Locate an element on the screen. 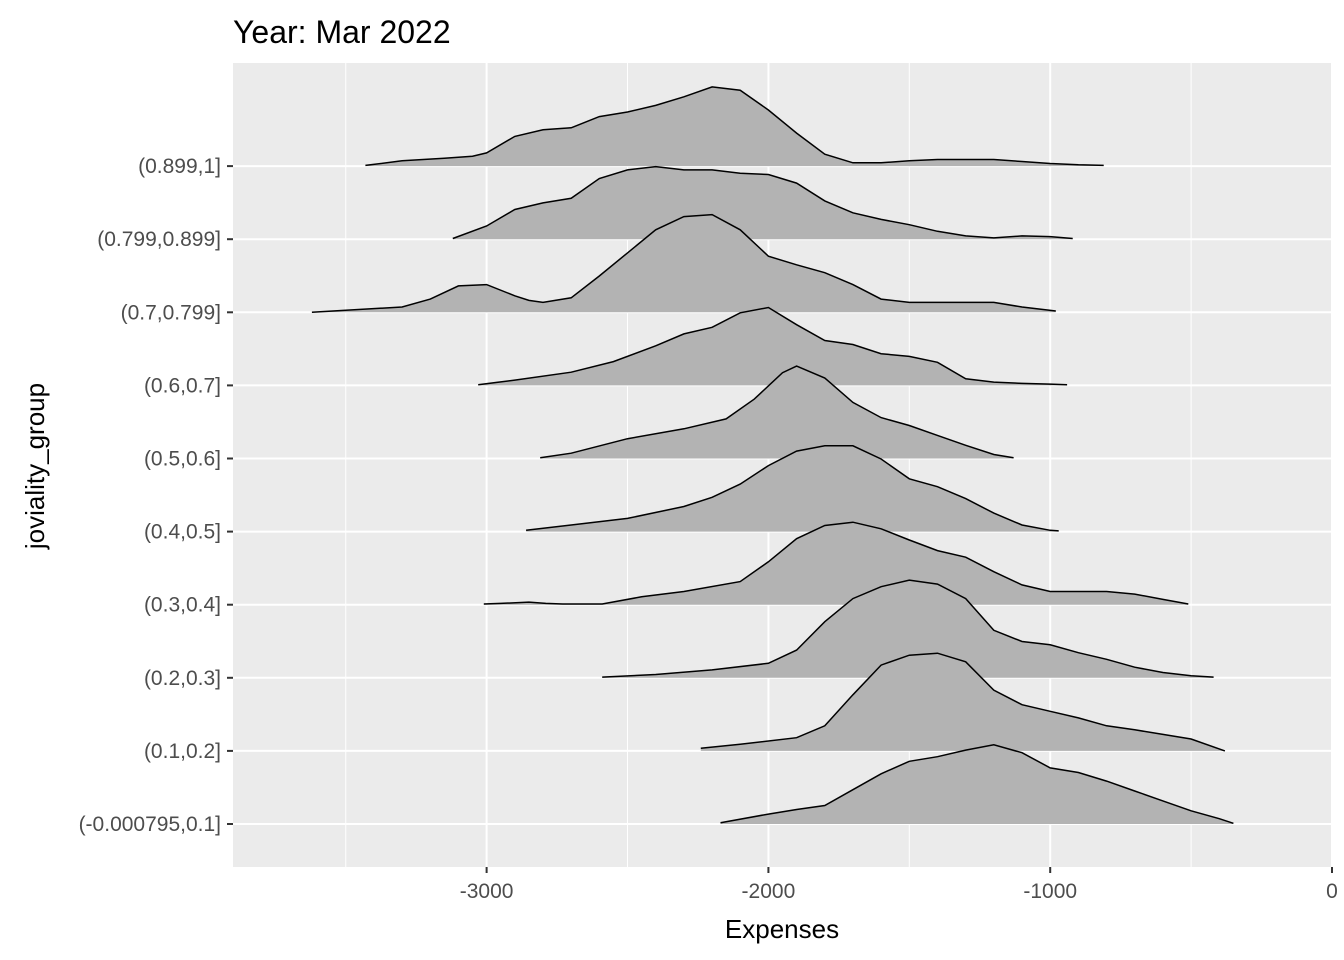 The height and width of the screenshot is (960, 1344). chart-title: Year: Mar 2022 is located at coordinates (342, 32).